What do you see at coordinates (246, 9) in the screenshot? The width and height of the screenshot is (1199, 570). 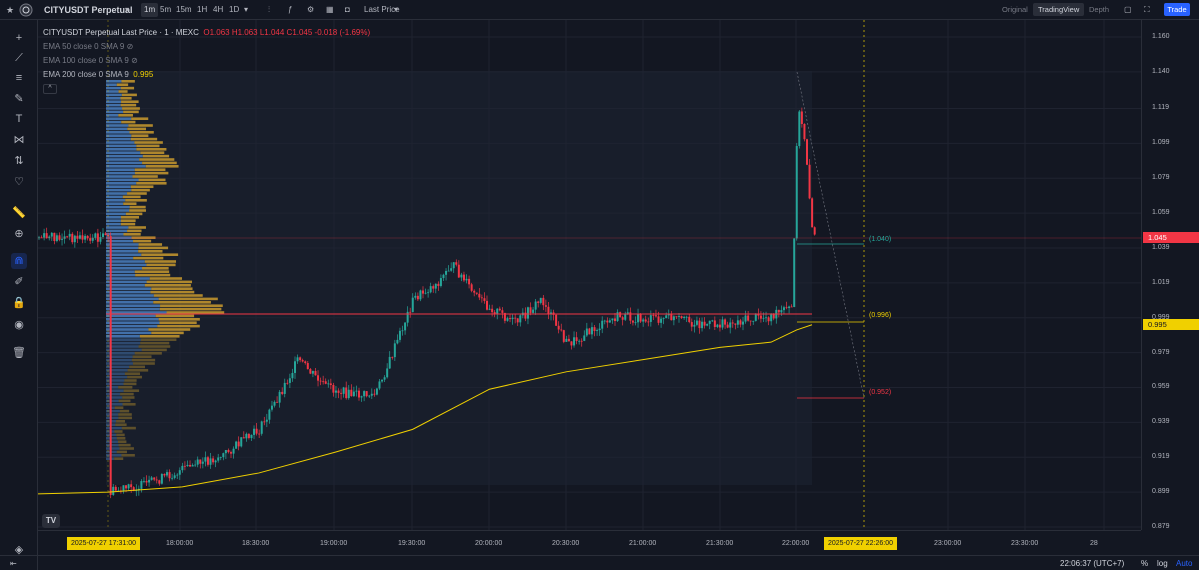 I see `timeframe-dropdown-icon: ▾` at bounding box center [246, 9].